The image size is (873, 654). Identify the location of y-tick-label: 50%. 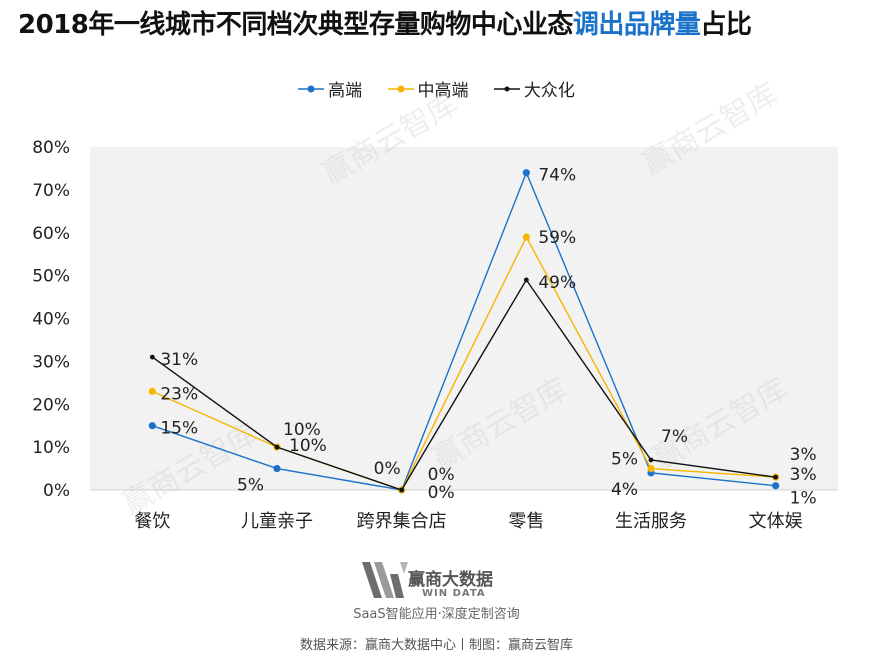
(51, 277).